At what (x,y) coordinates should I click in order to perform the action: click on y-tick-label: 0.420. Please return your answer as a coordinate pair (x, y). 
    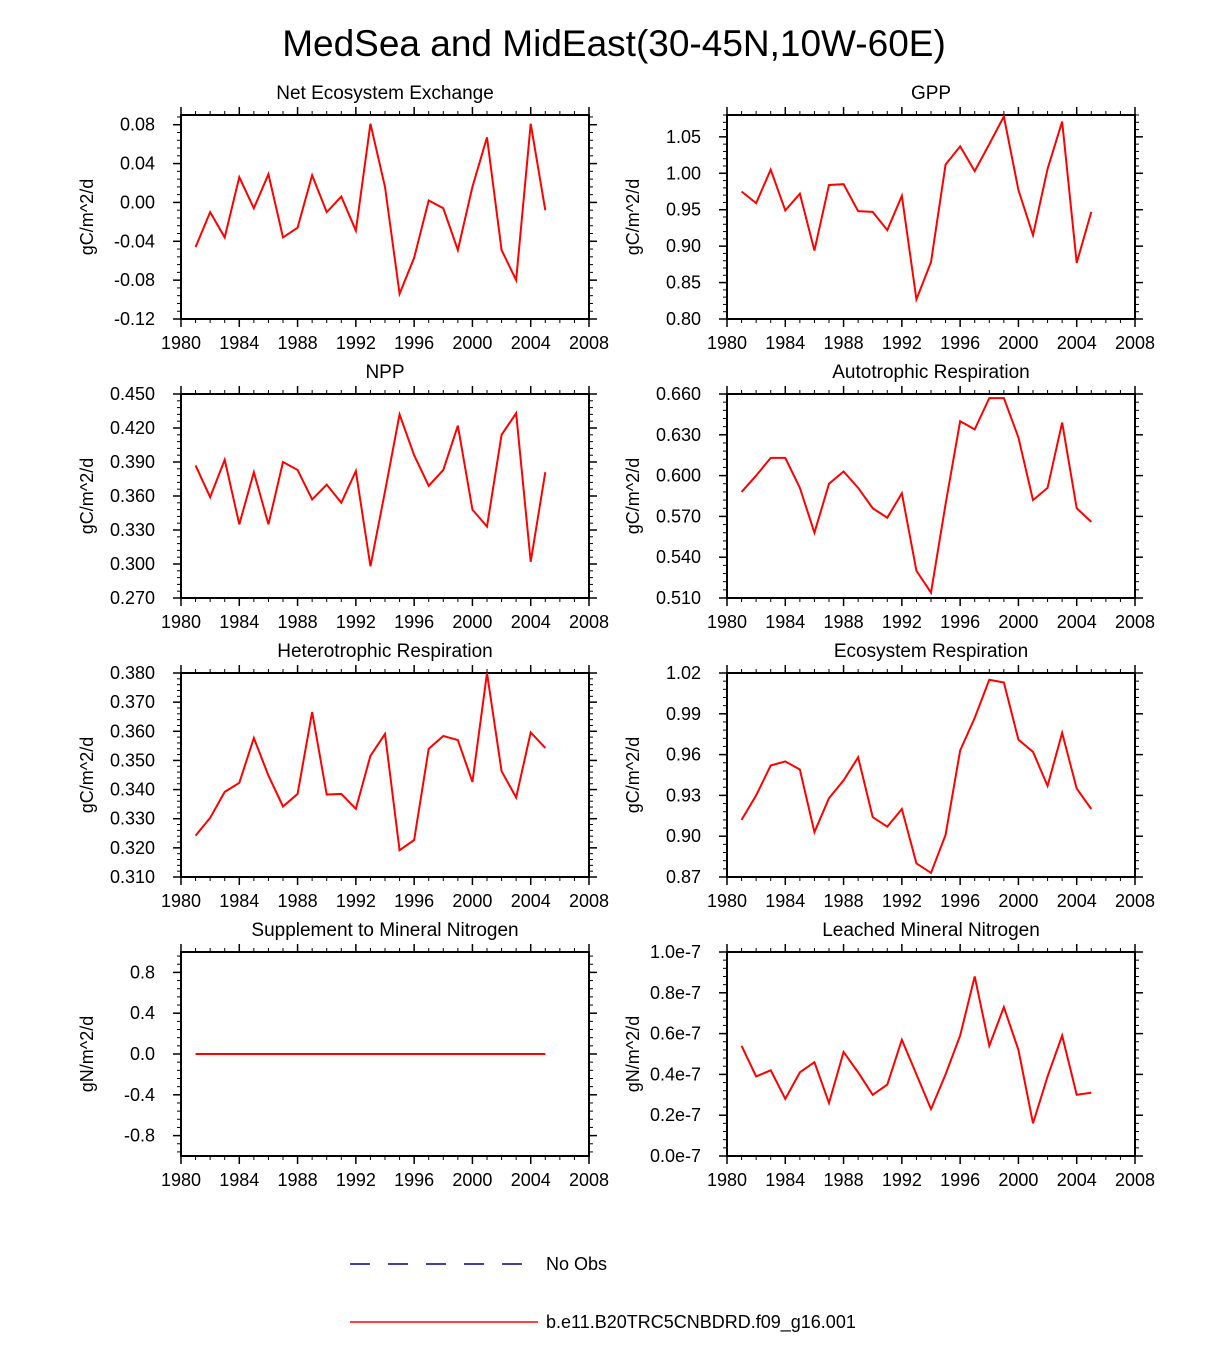
    Looking at the image, I should click on (132, 428).